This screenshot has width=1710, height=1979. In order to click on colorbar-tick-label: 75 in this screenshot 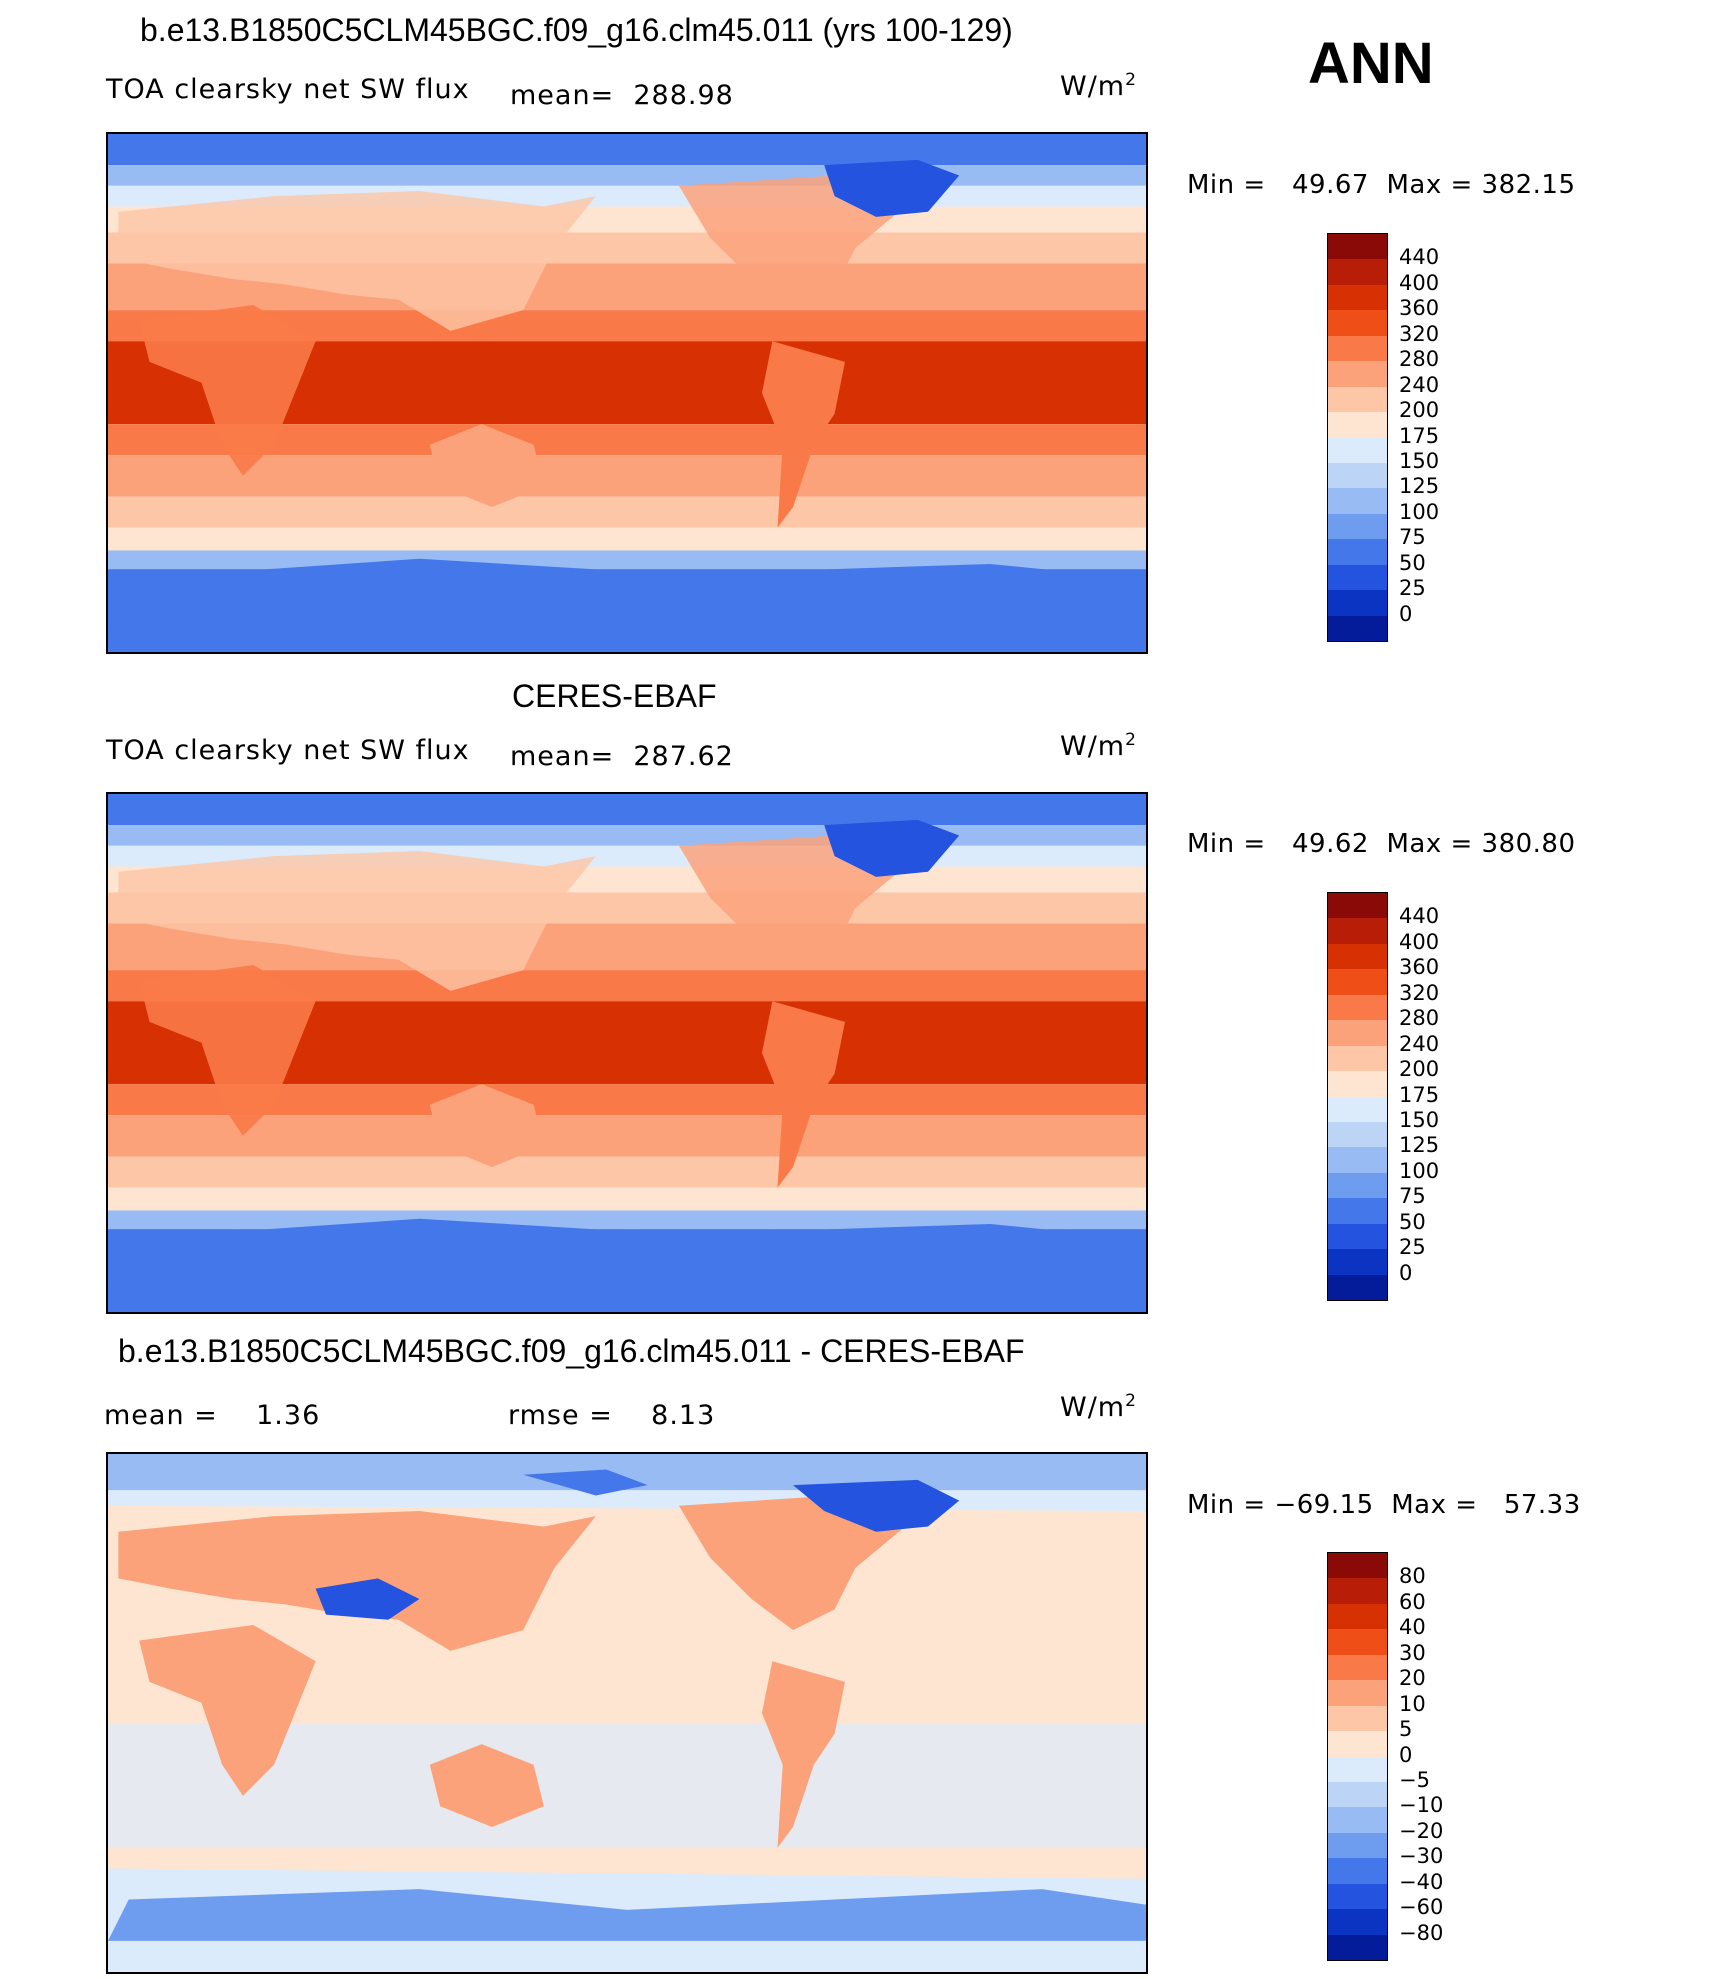, I will do `click(1412, 537)`.